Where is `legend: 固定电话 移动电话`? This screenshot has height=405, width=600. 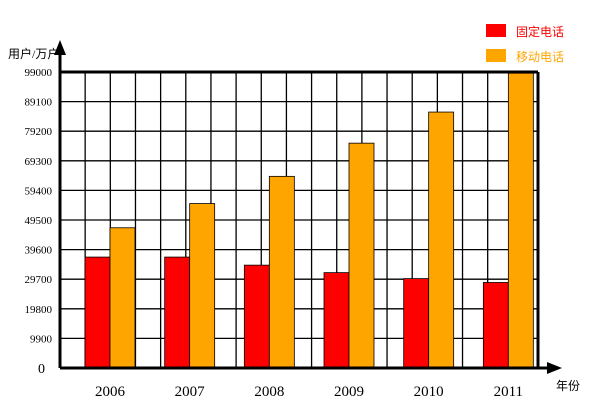 legend: 固定电话 移动电话 is located at coordinates (525, 44).